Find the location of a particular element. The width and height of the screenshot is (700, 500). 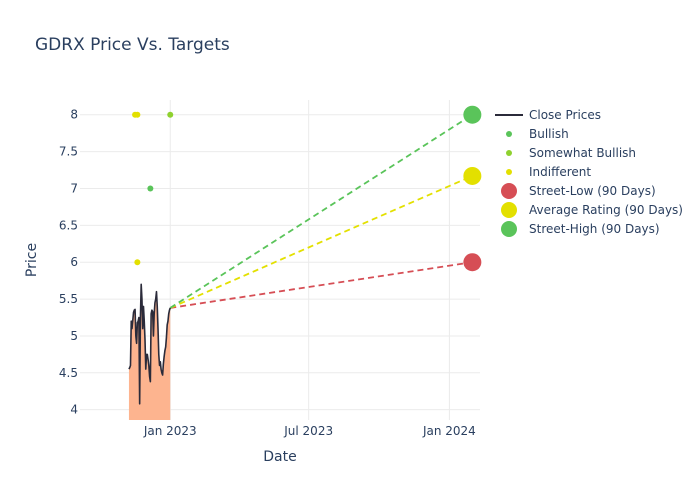

target-line-average is located at coordinates (321, 242).